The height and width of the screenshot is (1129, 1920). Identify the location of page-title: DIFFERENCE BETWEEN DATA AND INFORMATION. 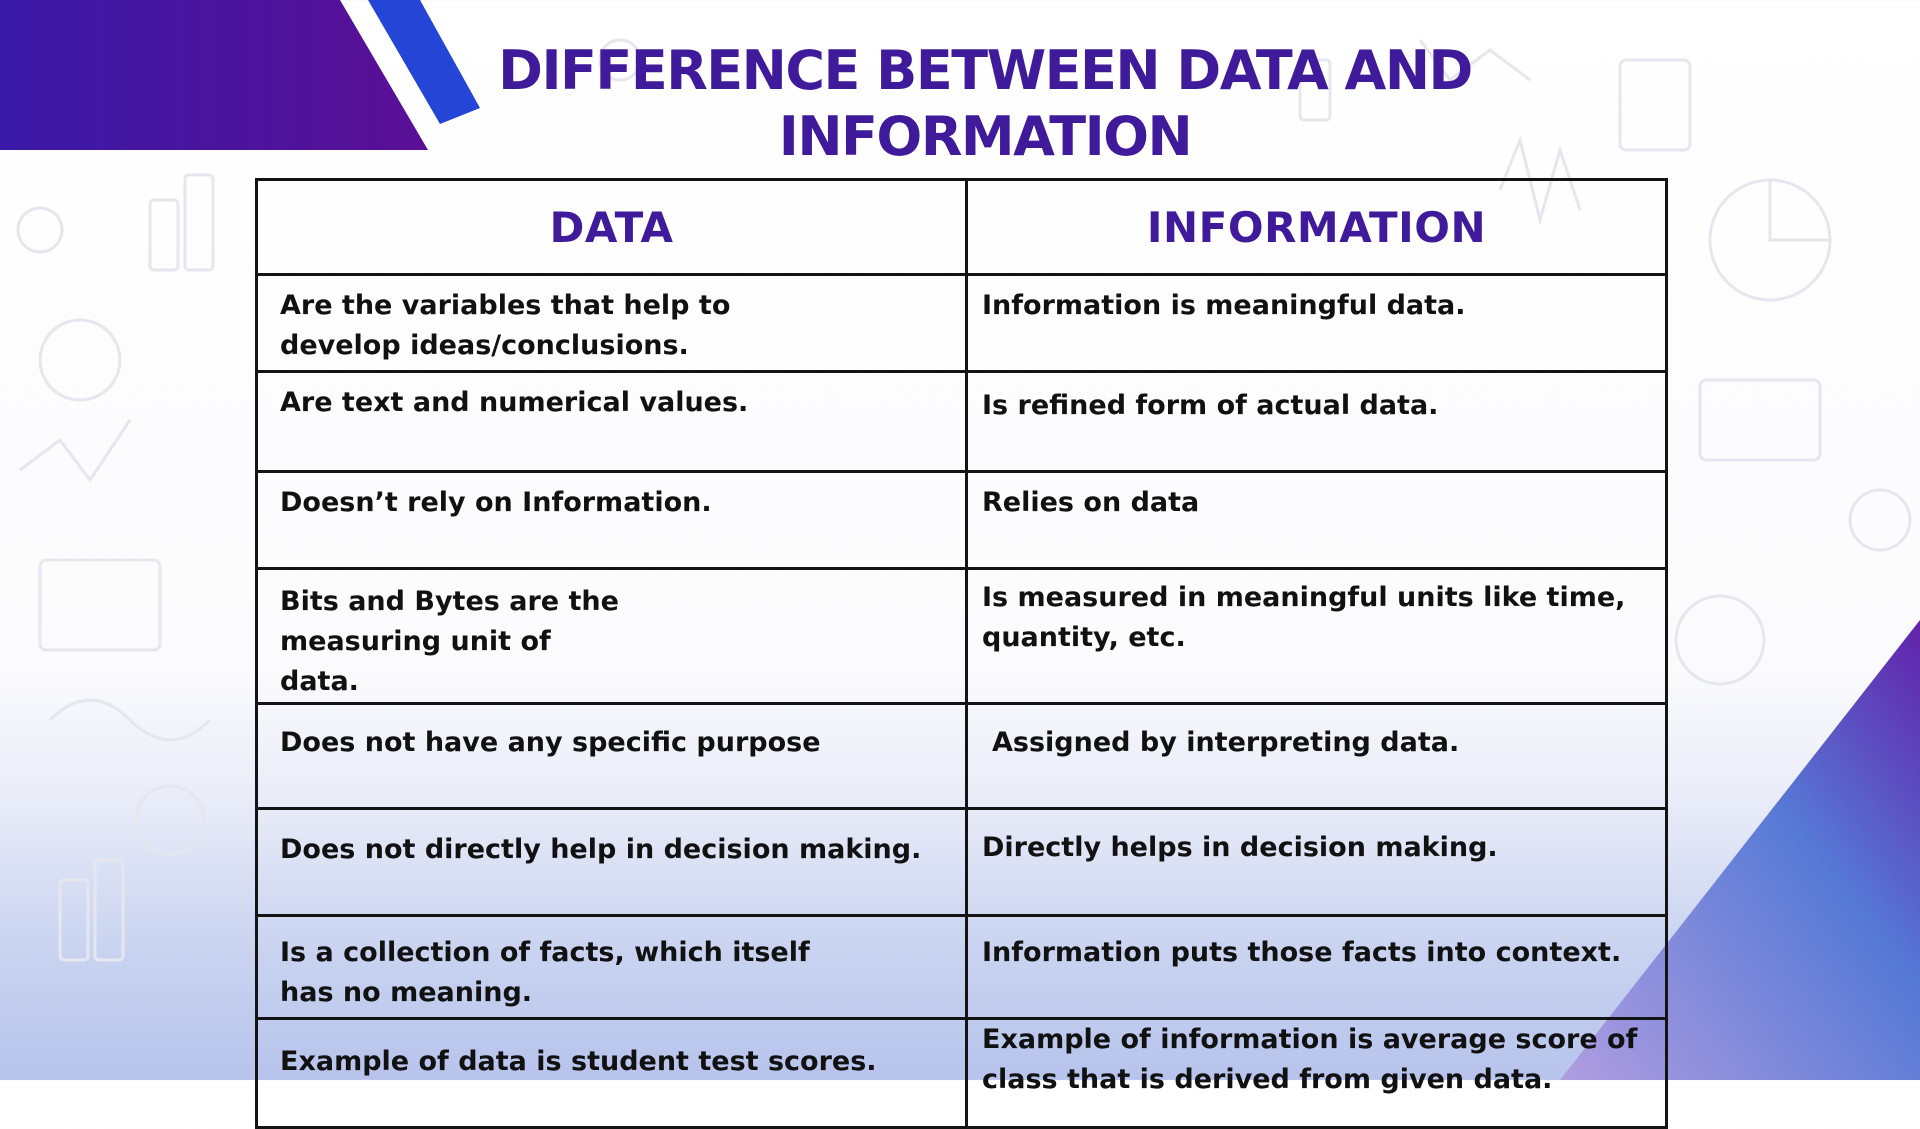
(985, 103).